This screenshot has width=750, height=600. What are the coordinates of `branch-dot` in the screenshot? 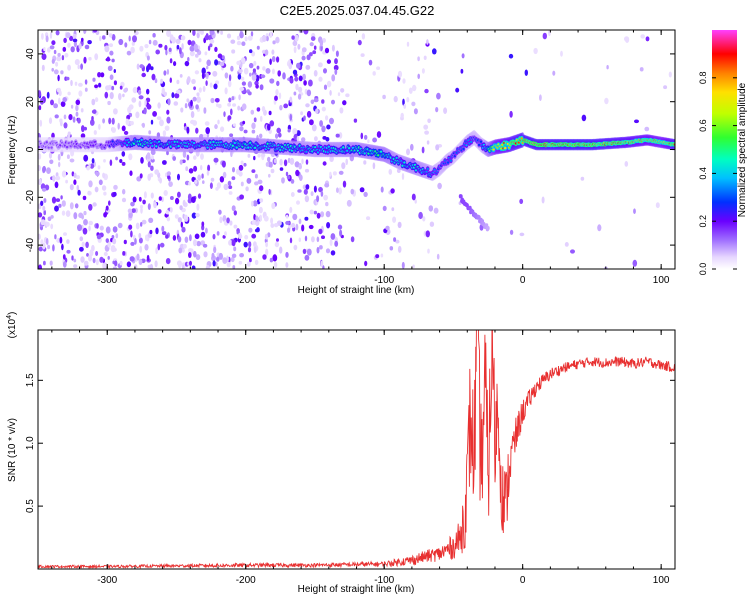 It's located at (461, 196).